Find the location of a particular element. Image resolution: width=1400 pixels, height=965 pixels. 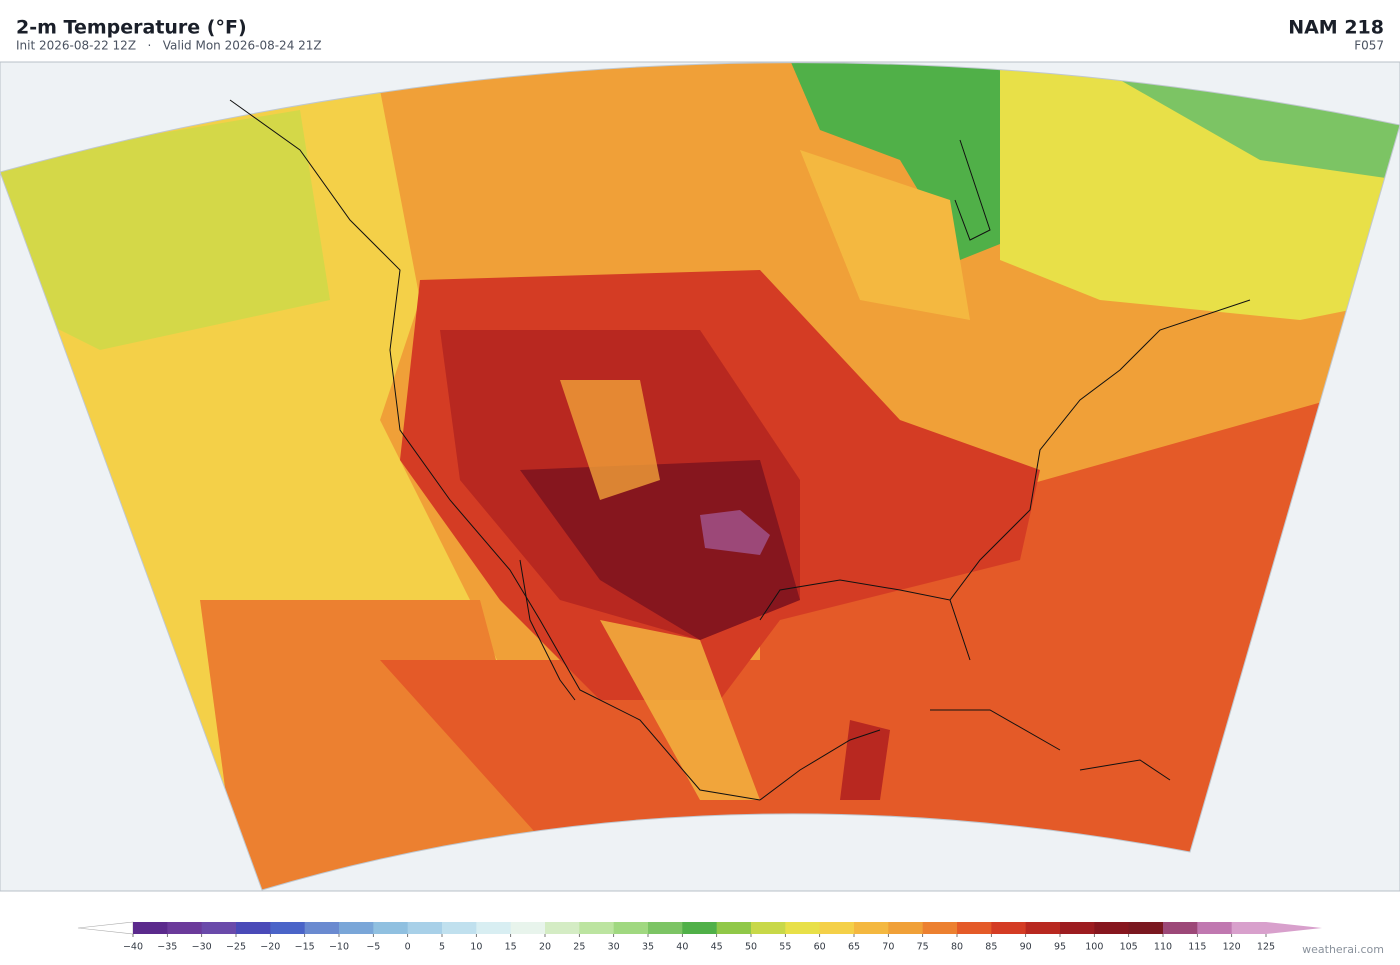

tick-label: 0 is located at coordinates (408, 947).